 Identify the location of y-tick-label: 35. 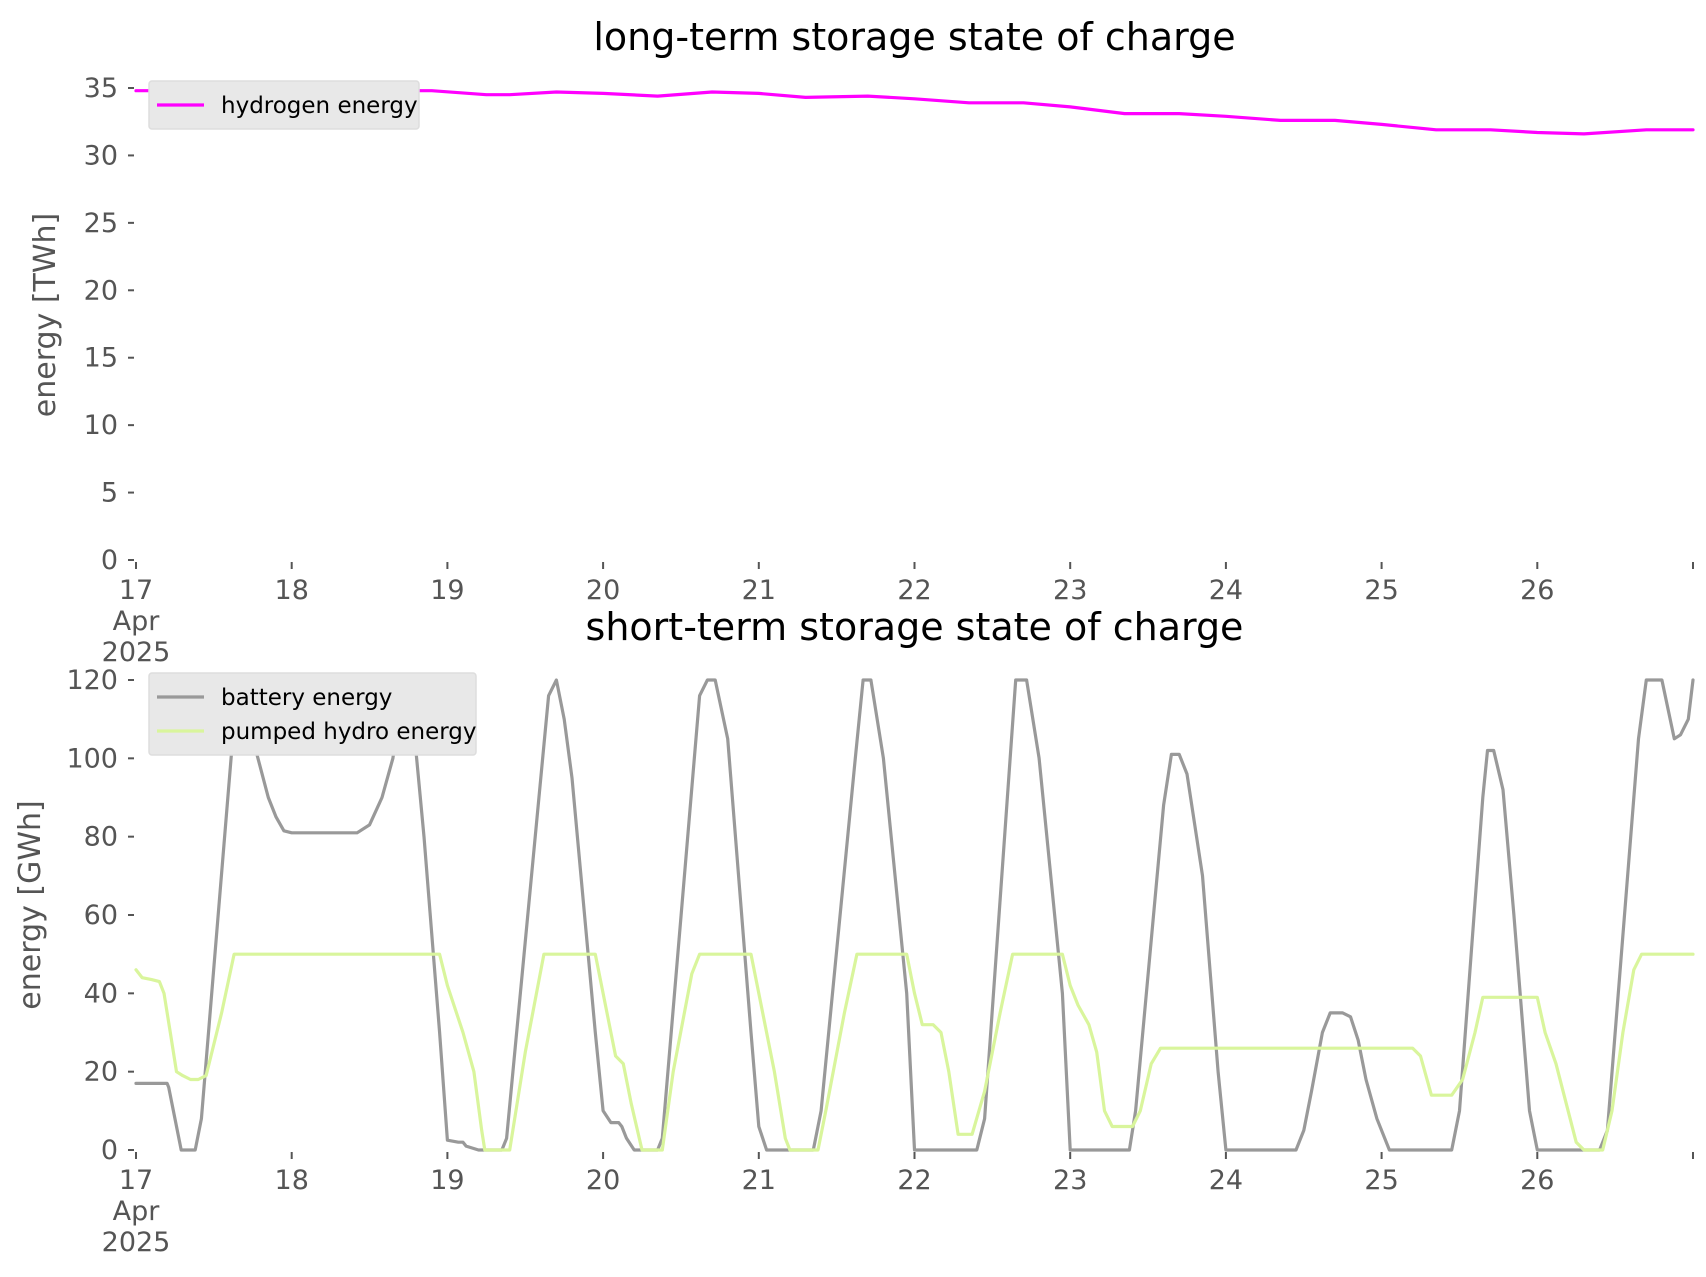
(101, 88).